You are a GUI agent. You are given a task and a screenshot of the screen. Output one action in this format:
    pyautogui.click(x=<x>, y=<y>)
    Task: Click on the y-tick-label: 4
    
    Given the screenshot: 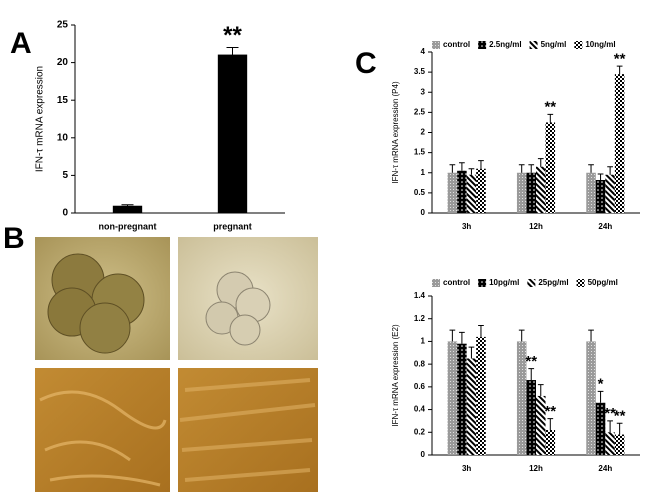 What is the action you would take?
    pyautogui.click(x=423, y=51)
    